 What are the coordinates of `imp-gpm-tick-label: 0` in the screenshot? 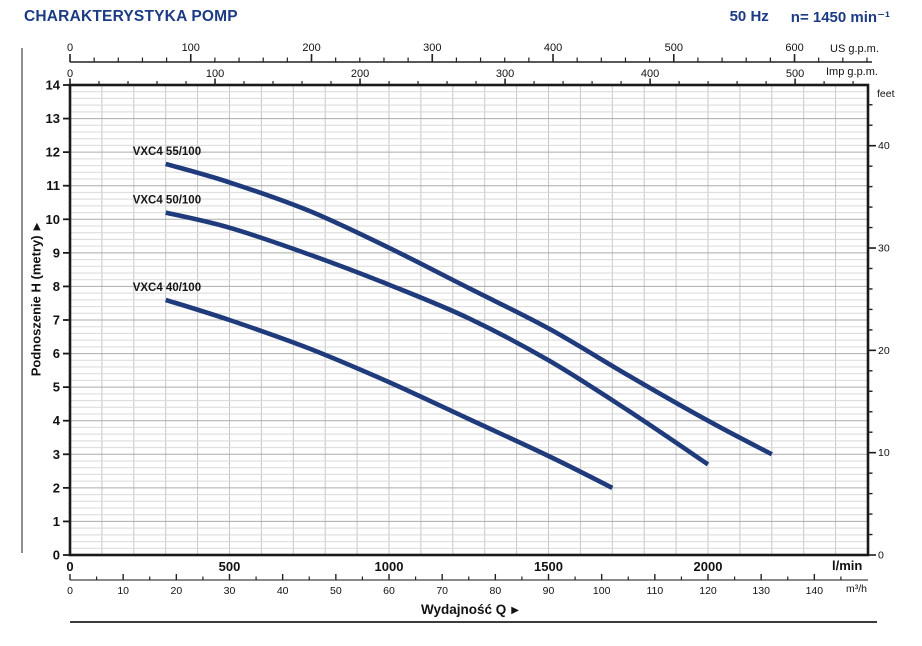 It's located at (70, 74).